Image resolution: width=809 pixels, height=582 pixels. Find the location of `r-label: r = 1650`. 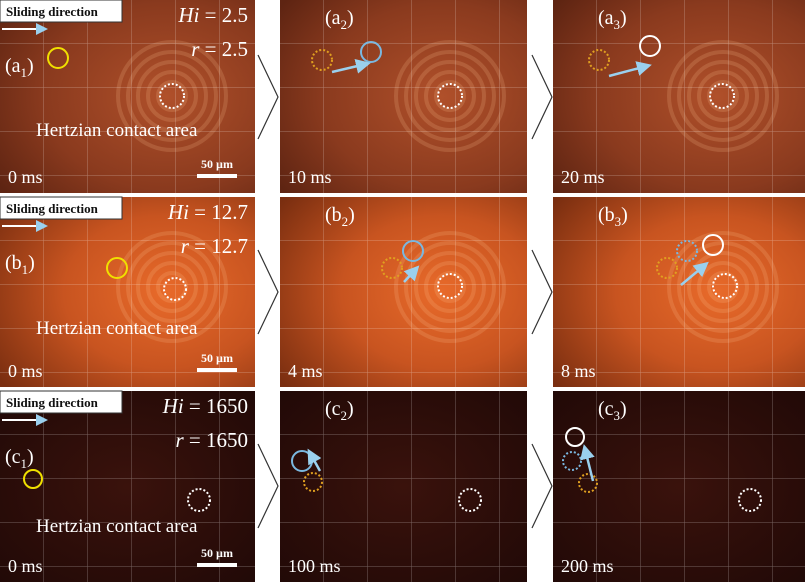

r-label: r = 1650 is located at coordinates (211, 440).